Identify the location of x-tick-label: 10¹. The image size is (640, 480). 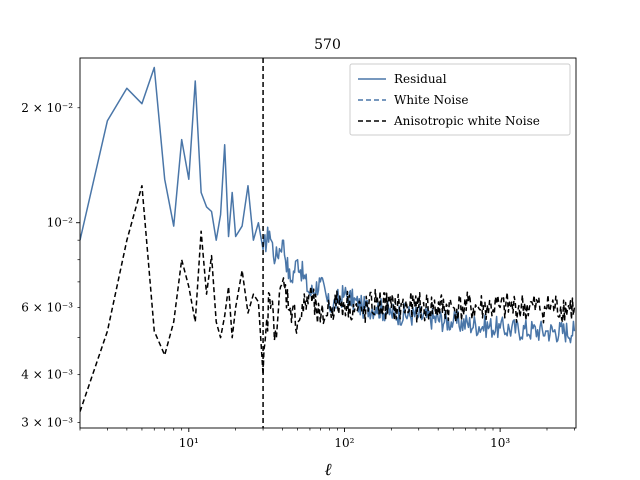
(189, 443).